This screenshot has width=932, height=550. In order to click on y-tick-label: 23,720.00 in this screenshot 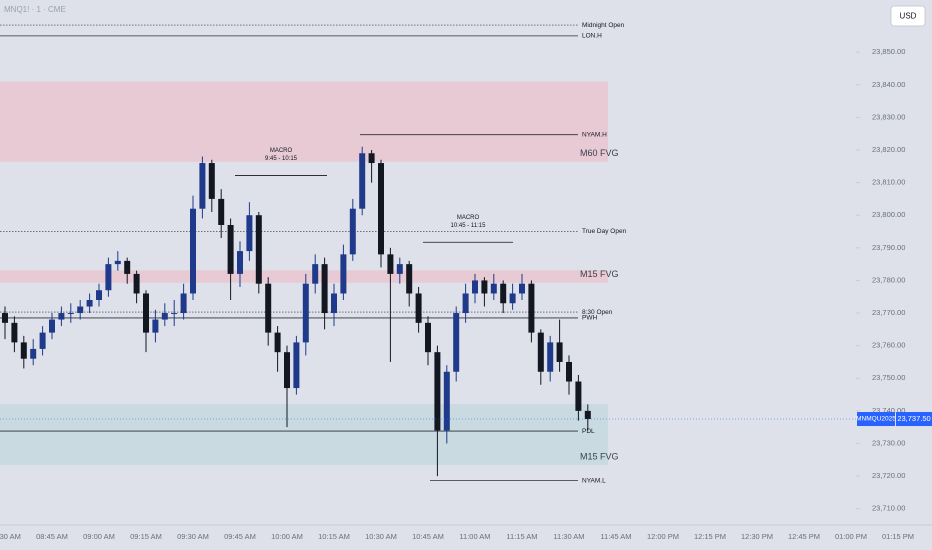, I will do `click(888, 475)`.